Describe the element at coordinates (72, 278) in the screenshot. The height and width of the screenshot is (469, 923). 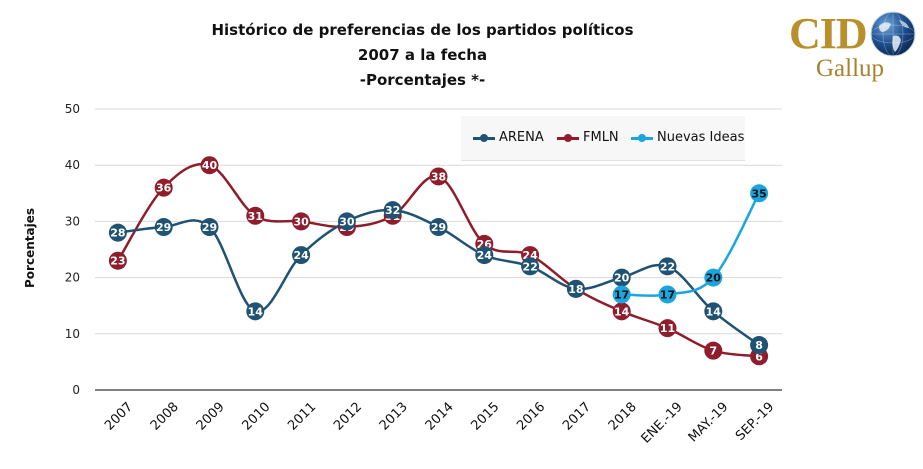
I see `y-tick-label: 20` at that location.